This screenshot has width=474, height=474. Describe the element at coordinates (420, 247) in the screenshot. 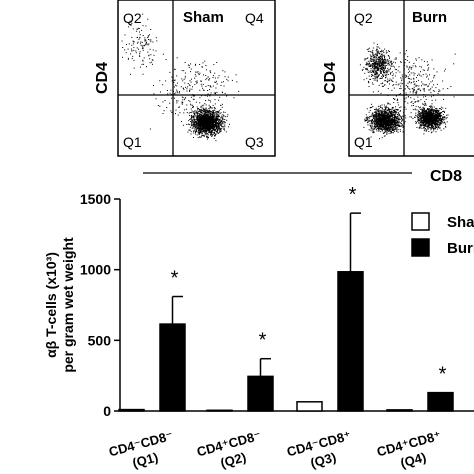

I see `legend-swatch-burn` at that location.